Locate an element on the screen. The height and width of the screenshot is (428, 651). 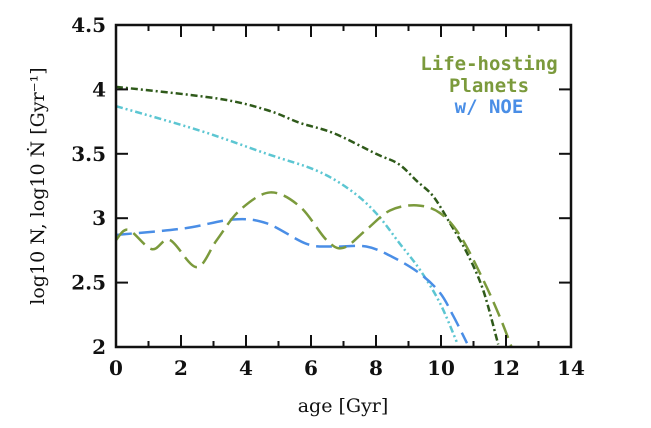
x-tick-label: 2 is located at coordinates (181, 368).